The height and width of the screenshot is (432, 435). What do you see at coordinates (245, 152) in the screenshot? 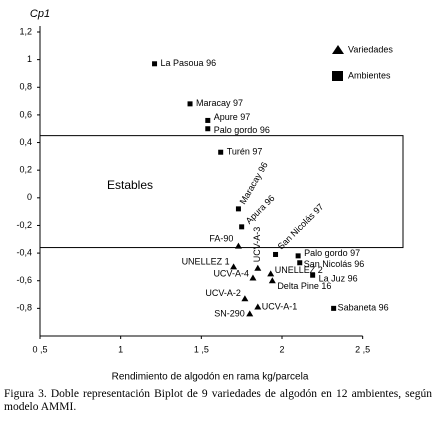
I see `point-label: Turén 97` at bounding box center [245, 152].